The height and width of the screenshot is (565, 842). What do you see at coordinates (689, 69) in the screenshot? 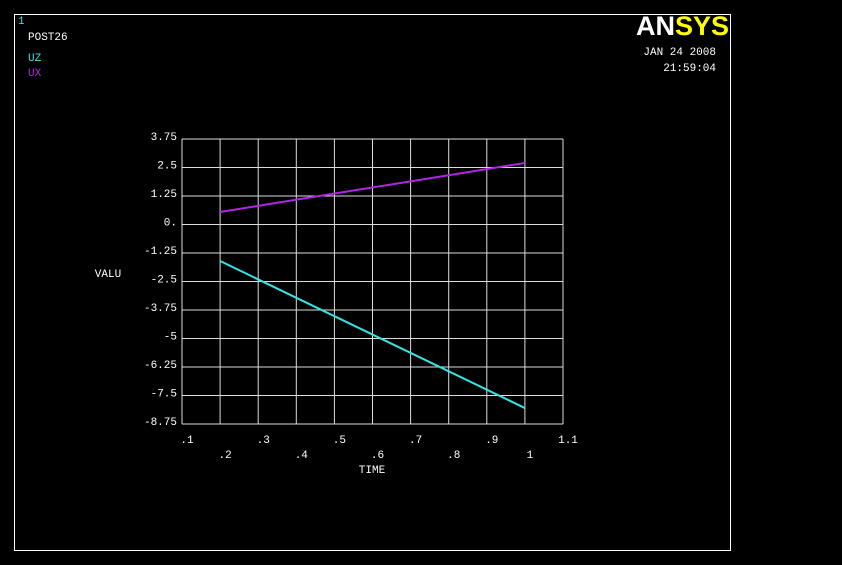
I see `time: 21:59:04` at bounding box center [689, 69].